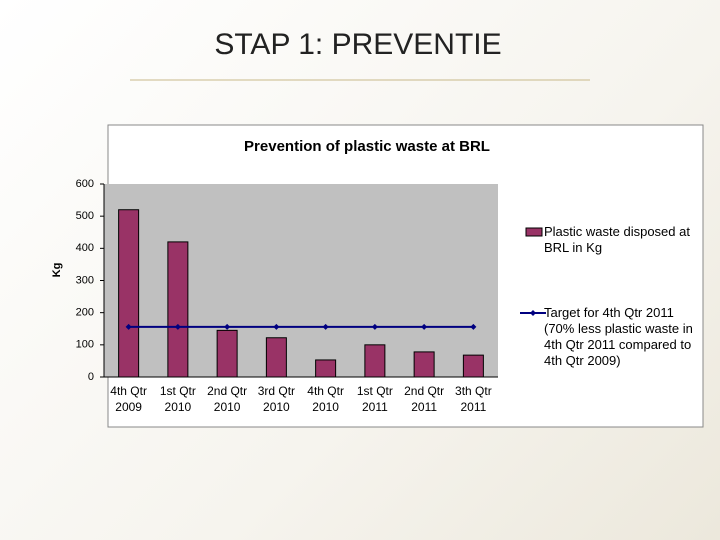 This screenshot has width=720, height=540. I want to click on x-tick-label: 4th Qtr 2010, so click(325, 399).